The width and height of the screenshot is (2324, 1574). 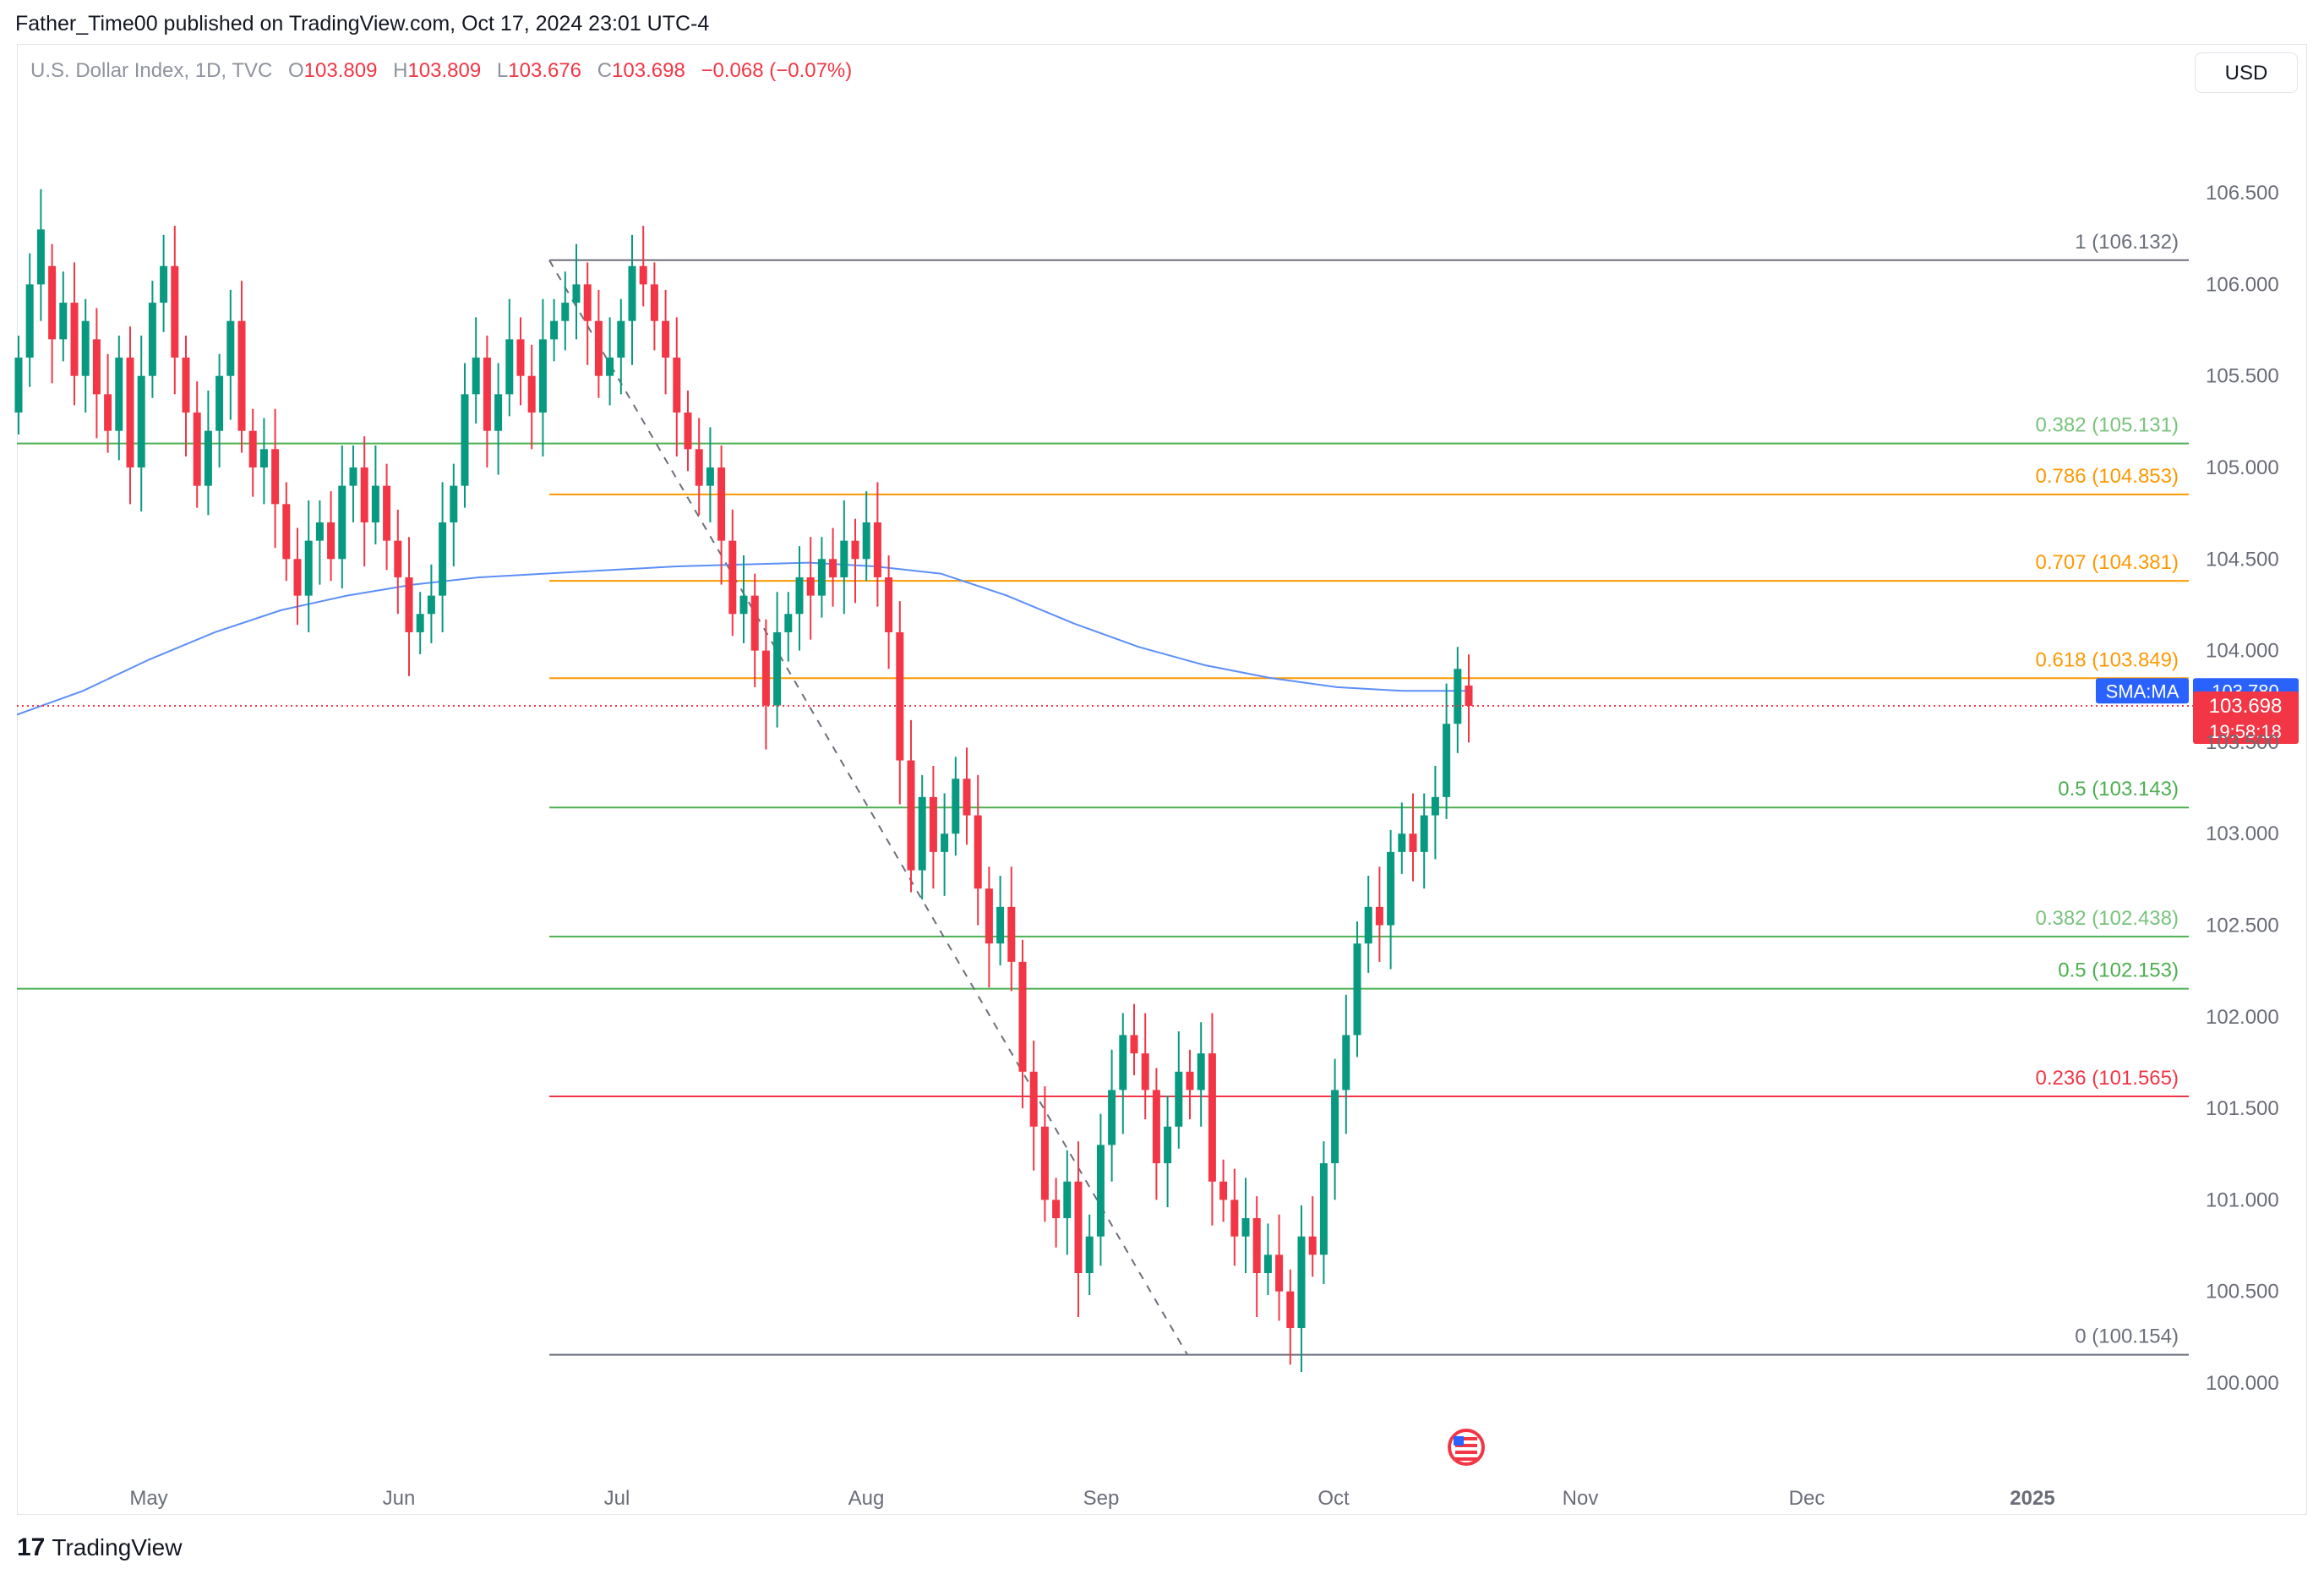 I want to click on us-flag-icon, so click(x=1466, y=1447).